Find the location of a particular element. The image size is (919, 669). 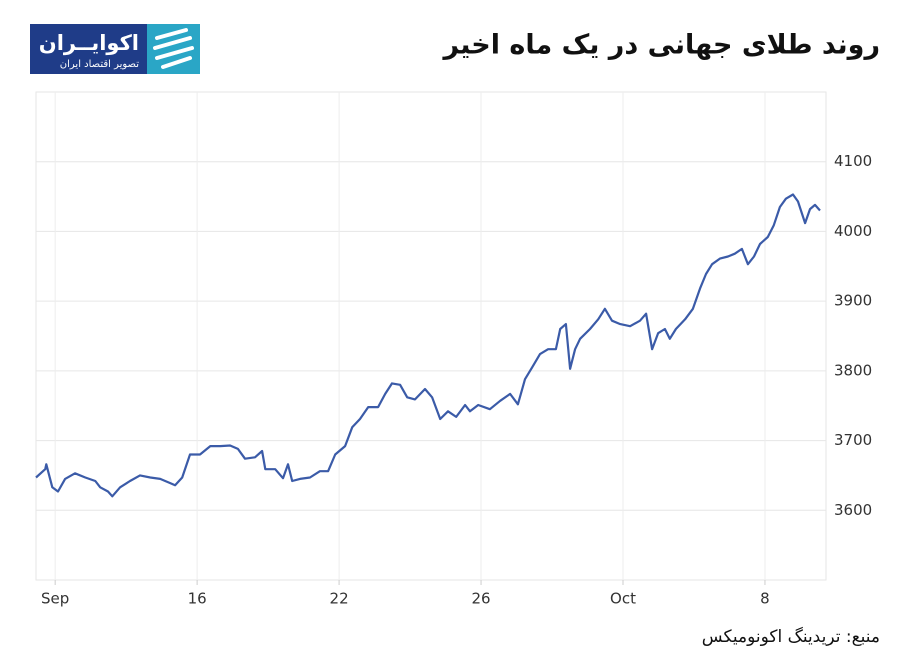

y-tick-label: 3600 is located at coordinates (853, 510).